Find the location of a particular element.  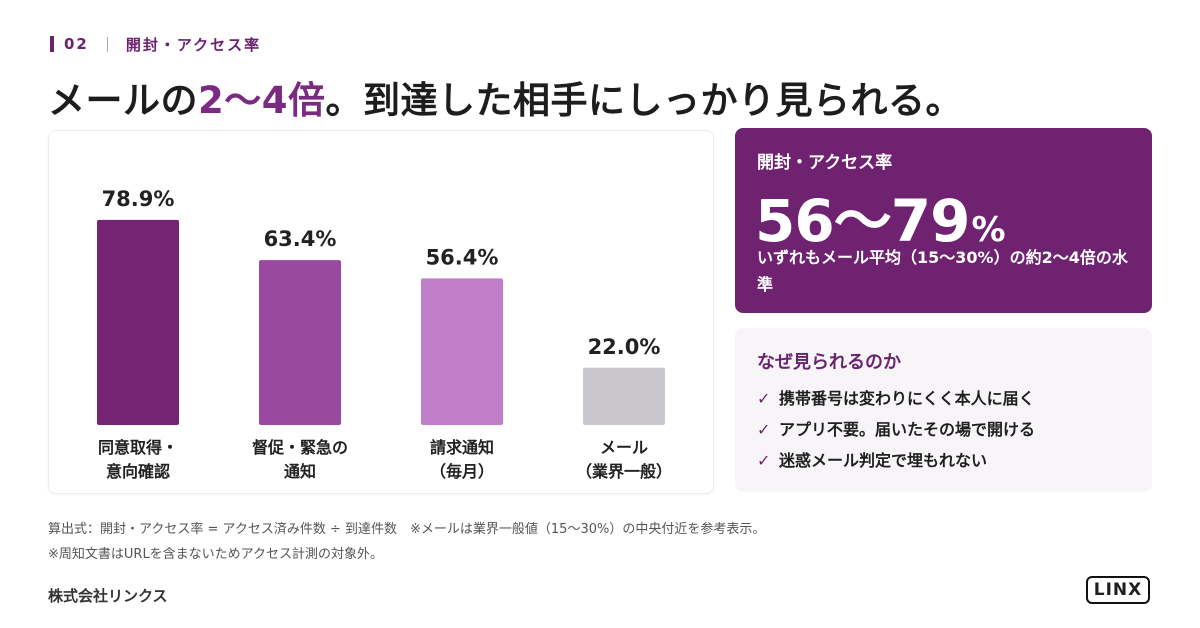

section-number: 02 is located at coordinates (76, 44).